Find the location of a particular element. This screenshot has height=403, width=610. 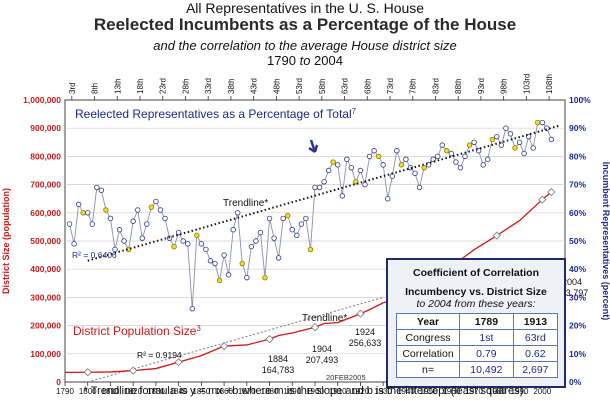

left-tick-label: 600,000 is located at coordinates (45, 213).